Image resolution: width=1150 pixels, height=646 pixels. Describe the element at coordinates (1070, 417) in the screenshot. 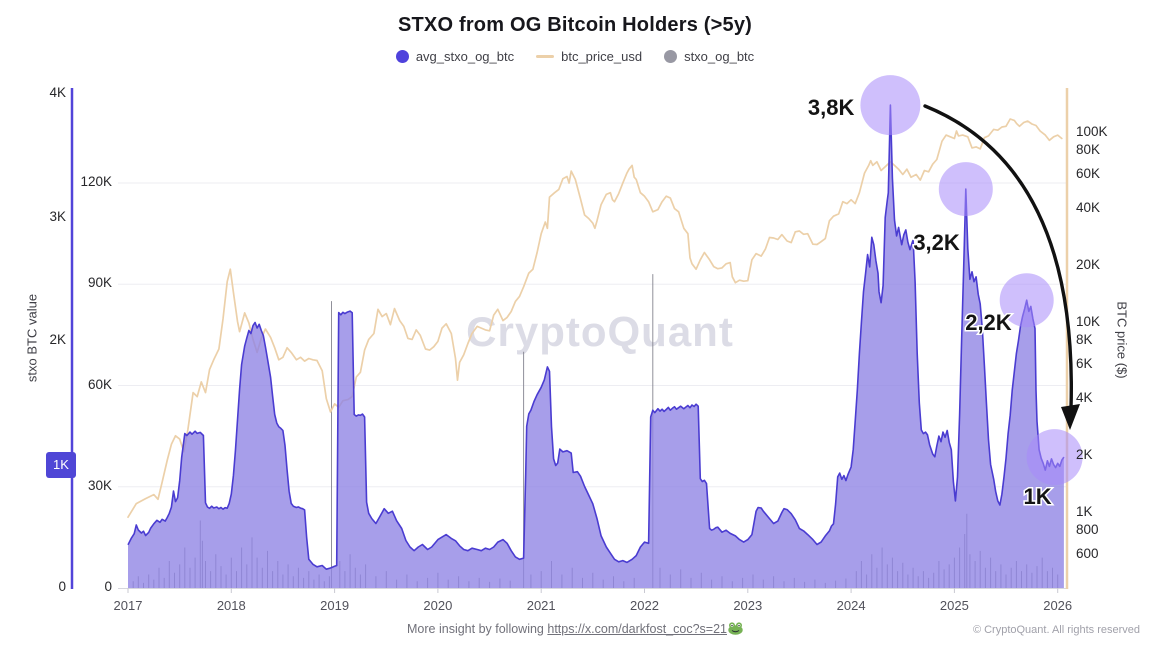

I see `trend-arrow-head` at that location.